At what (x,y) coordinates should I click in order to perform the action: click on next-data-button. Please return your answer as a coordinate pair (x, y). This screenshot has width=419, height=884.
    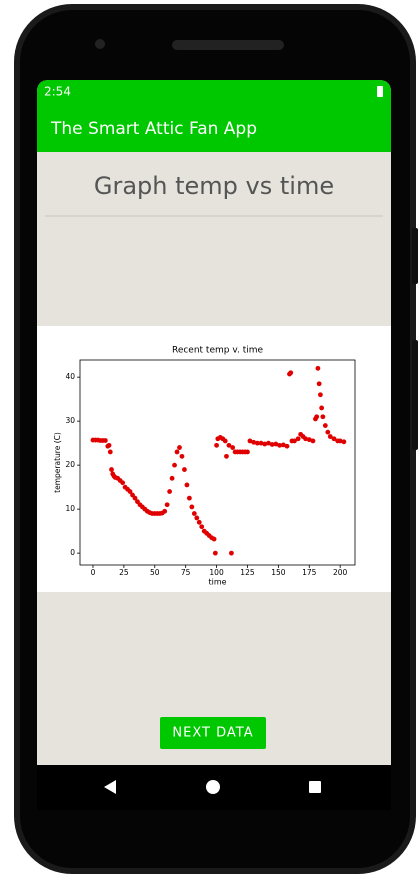
    Looking at the image, I should click on (213, 733).